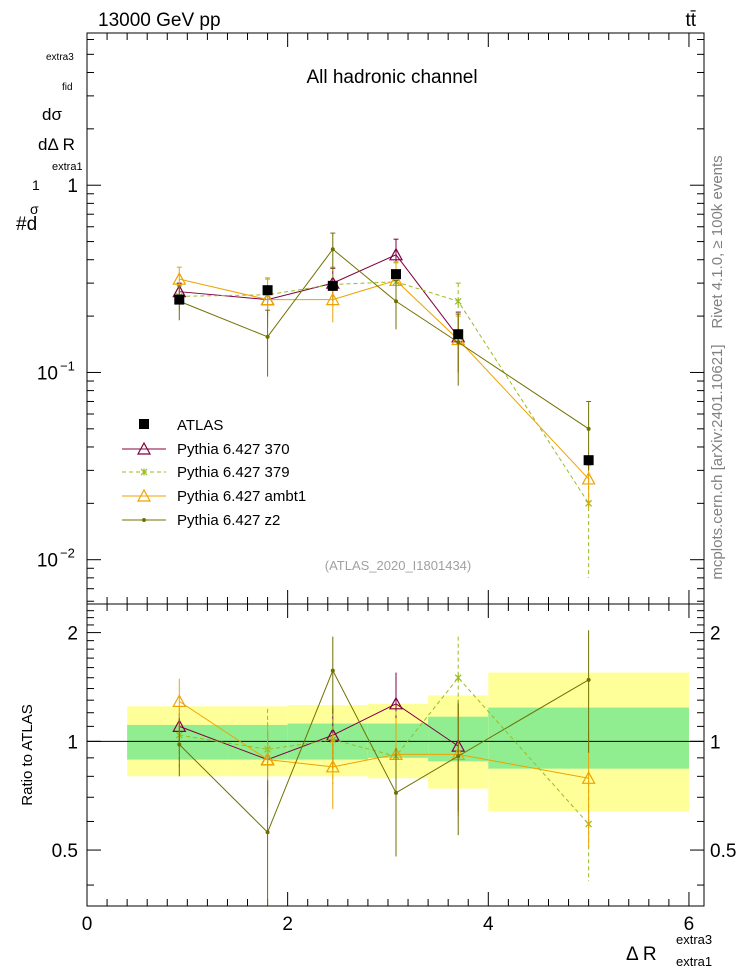 This screenshot has width=746, height=972. I want to click on legend-label-z2: Pythia 6.427 z2, so click(228, 520).